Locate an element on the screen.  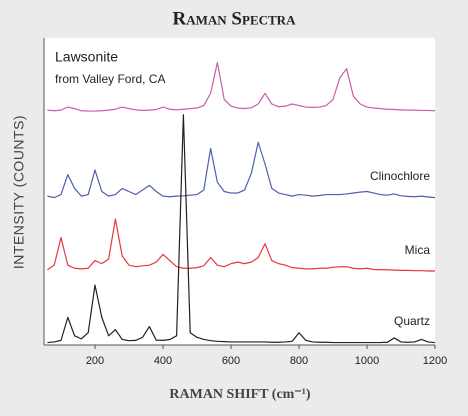
series-label: Mica is located at coordinates (418, 250).